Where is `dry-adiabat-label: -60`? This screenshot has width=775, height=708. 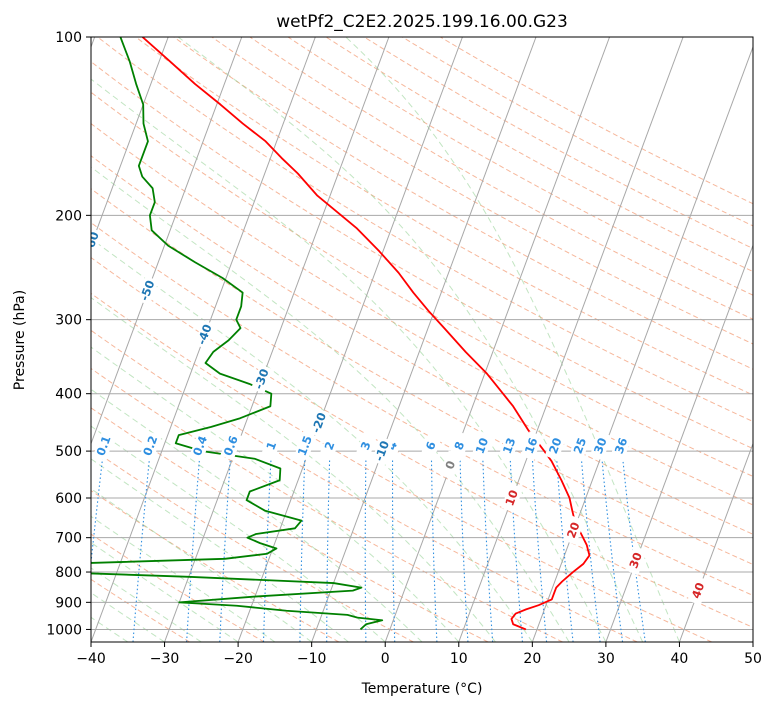
dry-adiabat-label: -60 is located at coordinates (91, 242).